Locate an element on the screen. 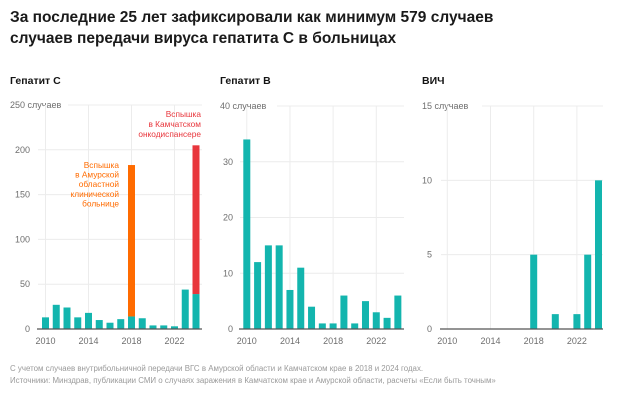 This screenshot has width=624, height=405. y-tick-label: 250 случаев is located at coordinates (35, 105).